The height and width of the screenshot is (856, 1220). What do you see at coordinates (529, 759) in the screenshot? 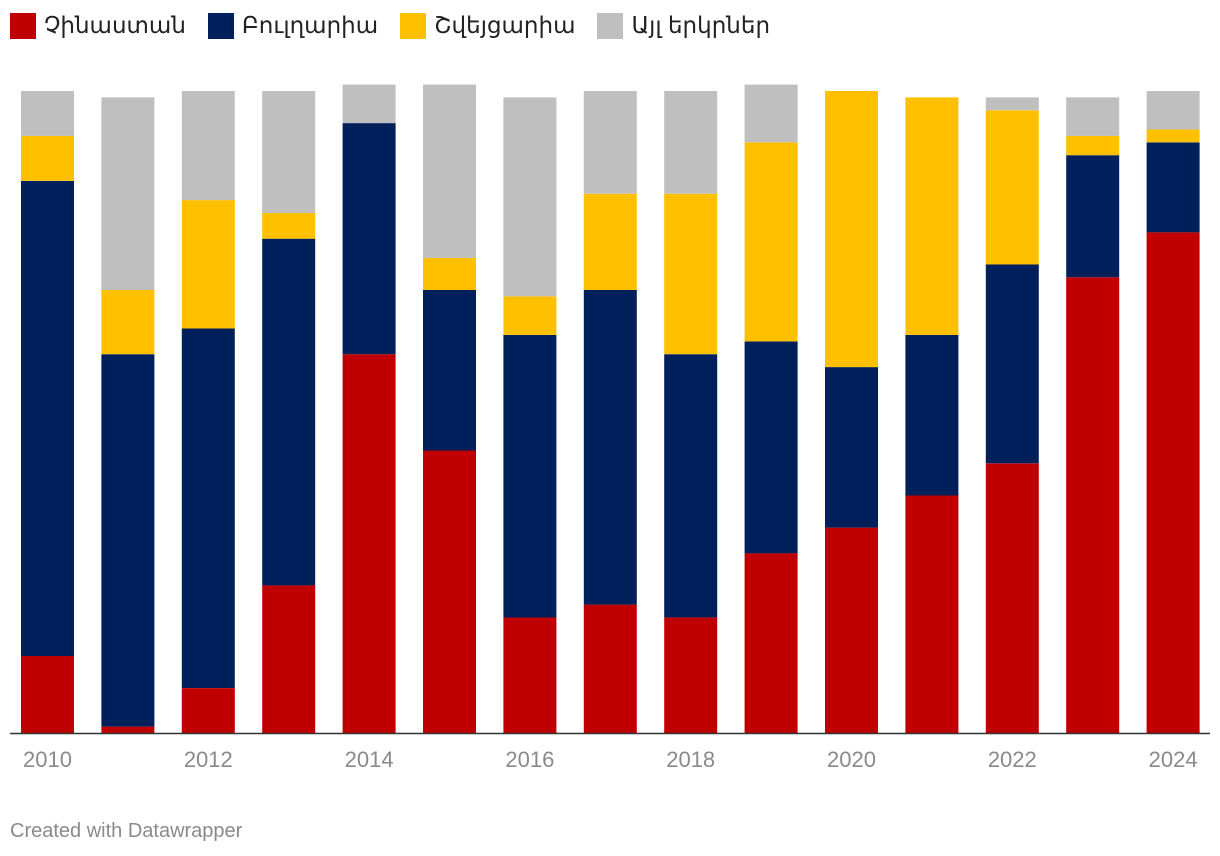
I see `x-tick-label: 2016` at bounding box center [529, 759].